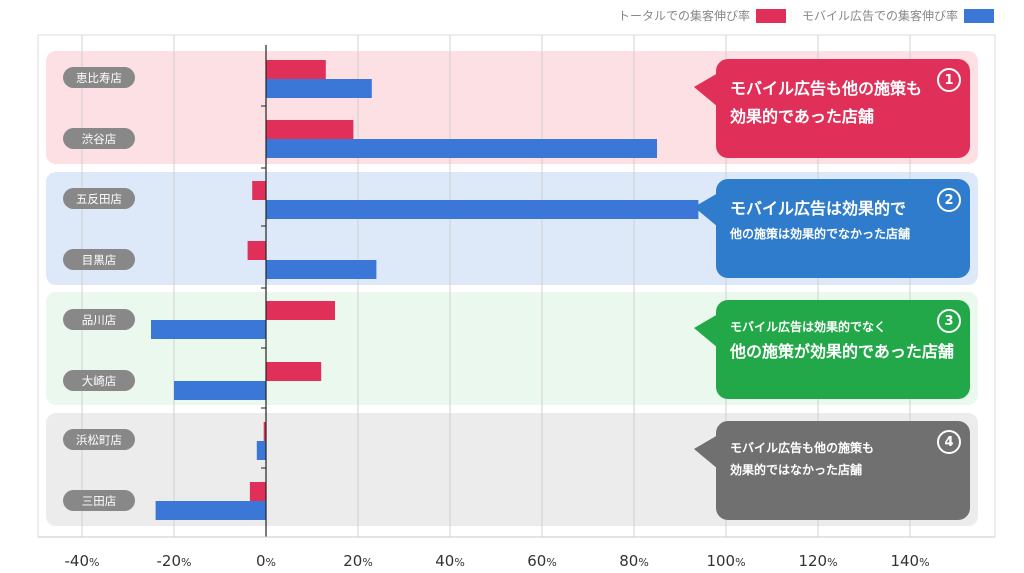 This screenshot has height=573, width=1024. I want to click on x-tick-label-60: 60%, so click(542, 561).